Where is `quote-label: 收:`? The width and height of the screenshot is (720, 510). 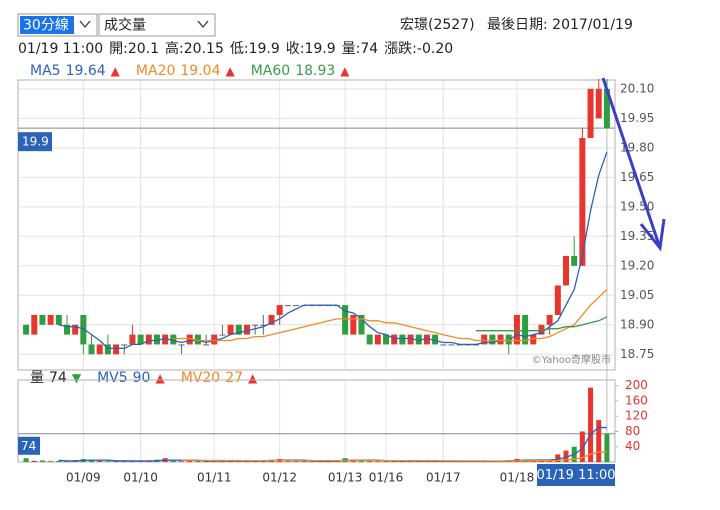 quote-label: 收: is located at coordinates (295, 49).